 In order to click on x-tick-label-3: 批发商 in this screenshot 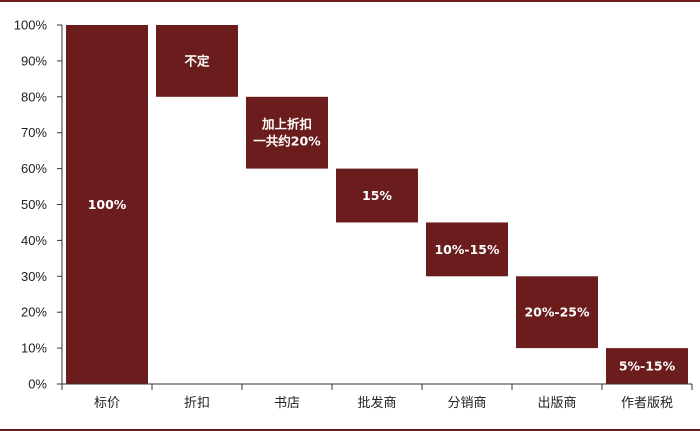, I will do `click(376, 403)`.